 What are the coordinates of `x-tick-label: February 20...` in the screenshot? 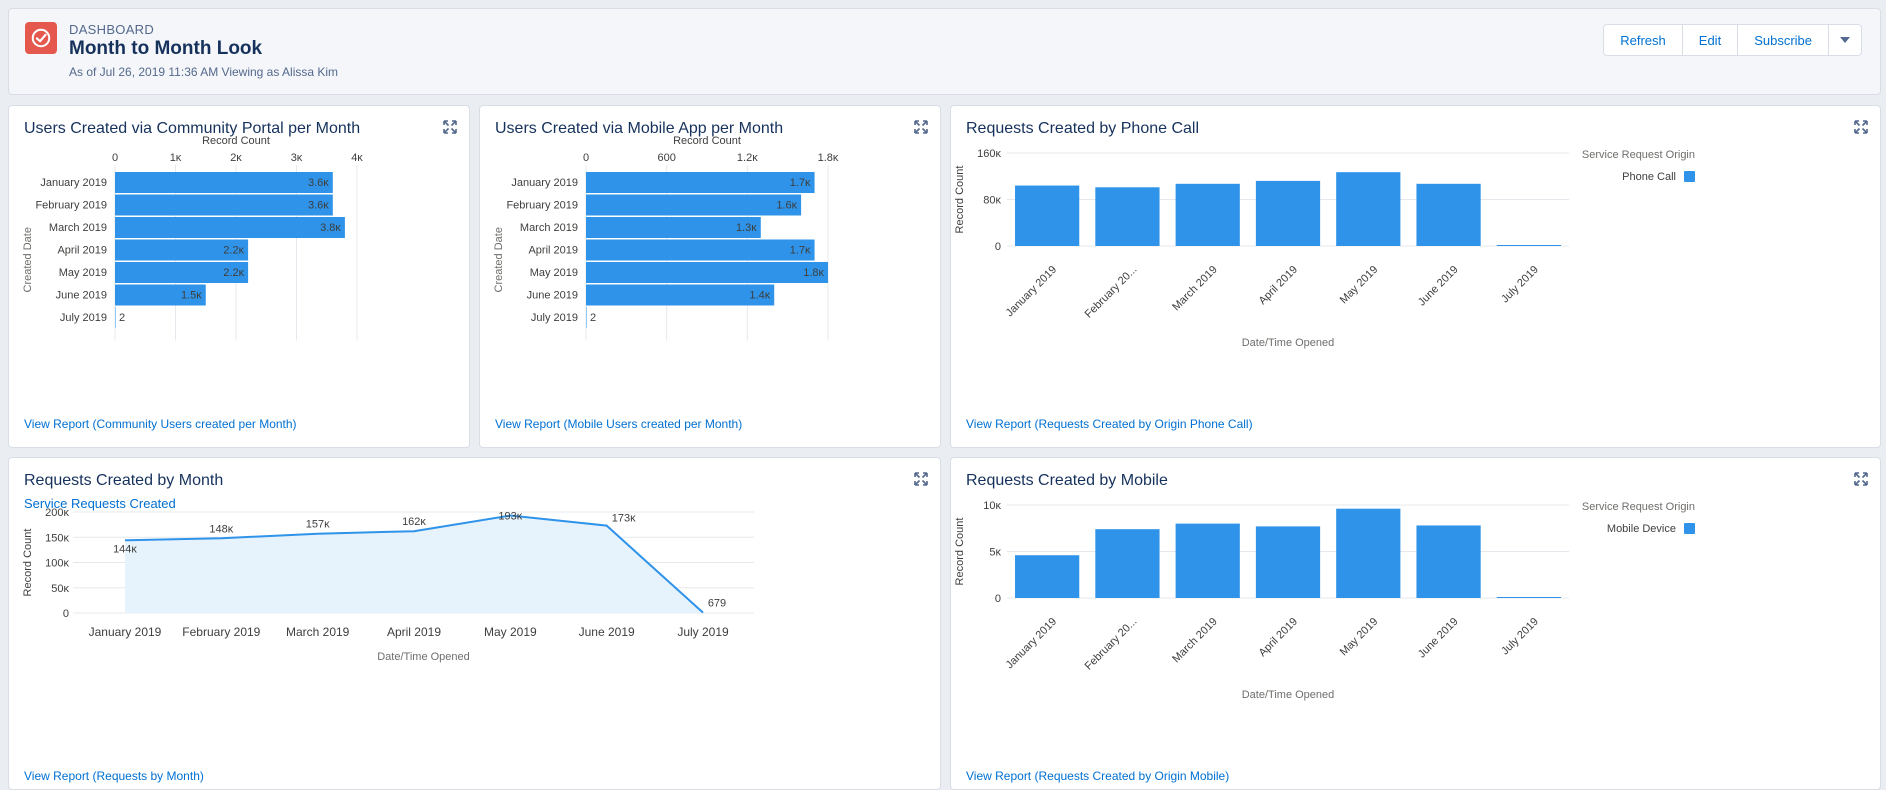 It's located at (1111, 644).